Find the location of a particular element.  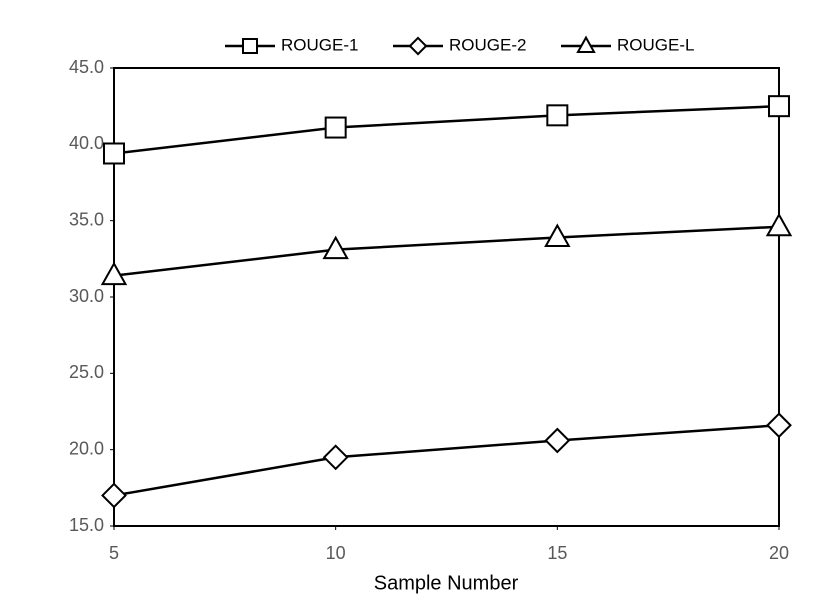

y-tick-label: 15.0 is located at coordinates (86, 525).